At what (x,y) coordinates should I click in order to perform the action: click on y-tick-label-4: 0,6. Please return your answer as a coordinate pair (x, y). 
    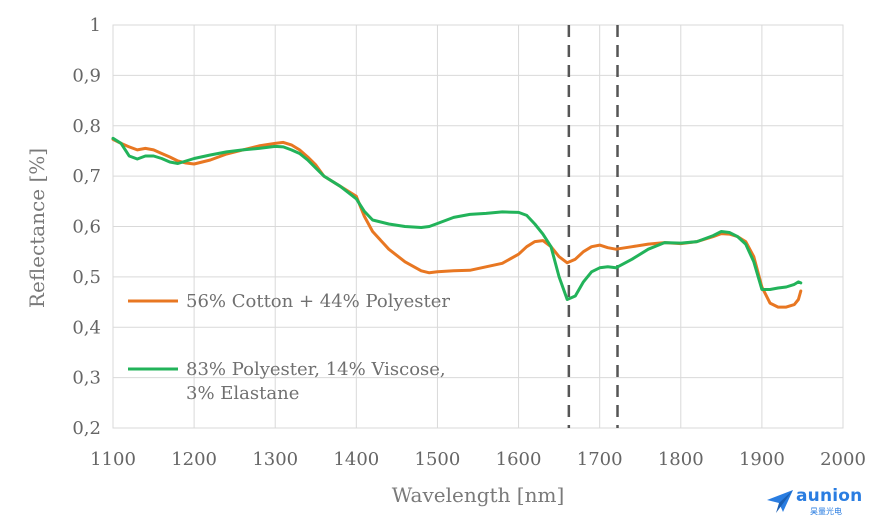
    Looking at the image, I should click on (86, 227).